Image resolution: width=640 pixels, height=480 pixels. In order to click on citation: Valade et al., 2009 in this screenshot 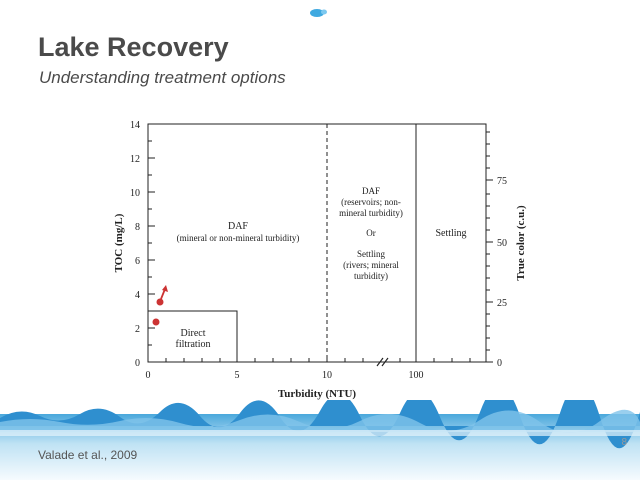, I will do `click(88, 455)`.